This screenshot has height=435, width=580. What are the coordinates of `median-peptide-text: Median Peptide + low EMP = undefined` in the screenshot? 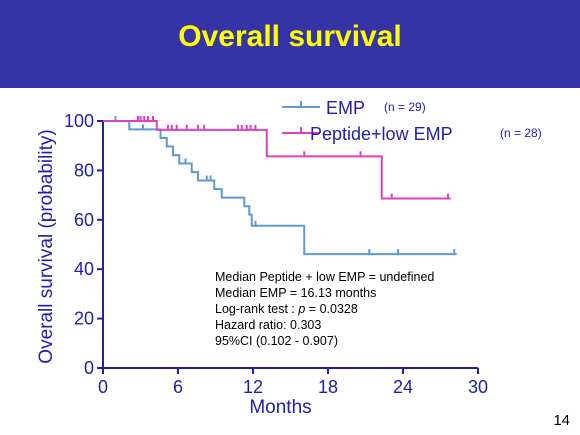 It's located at (325, 277).